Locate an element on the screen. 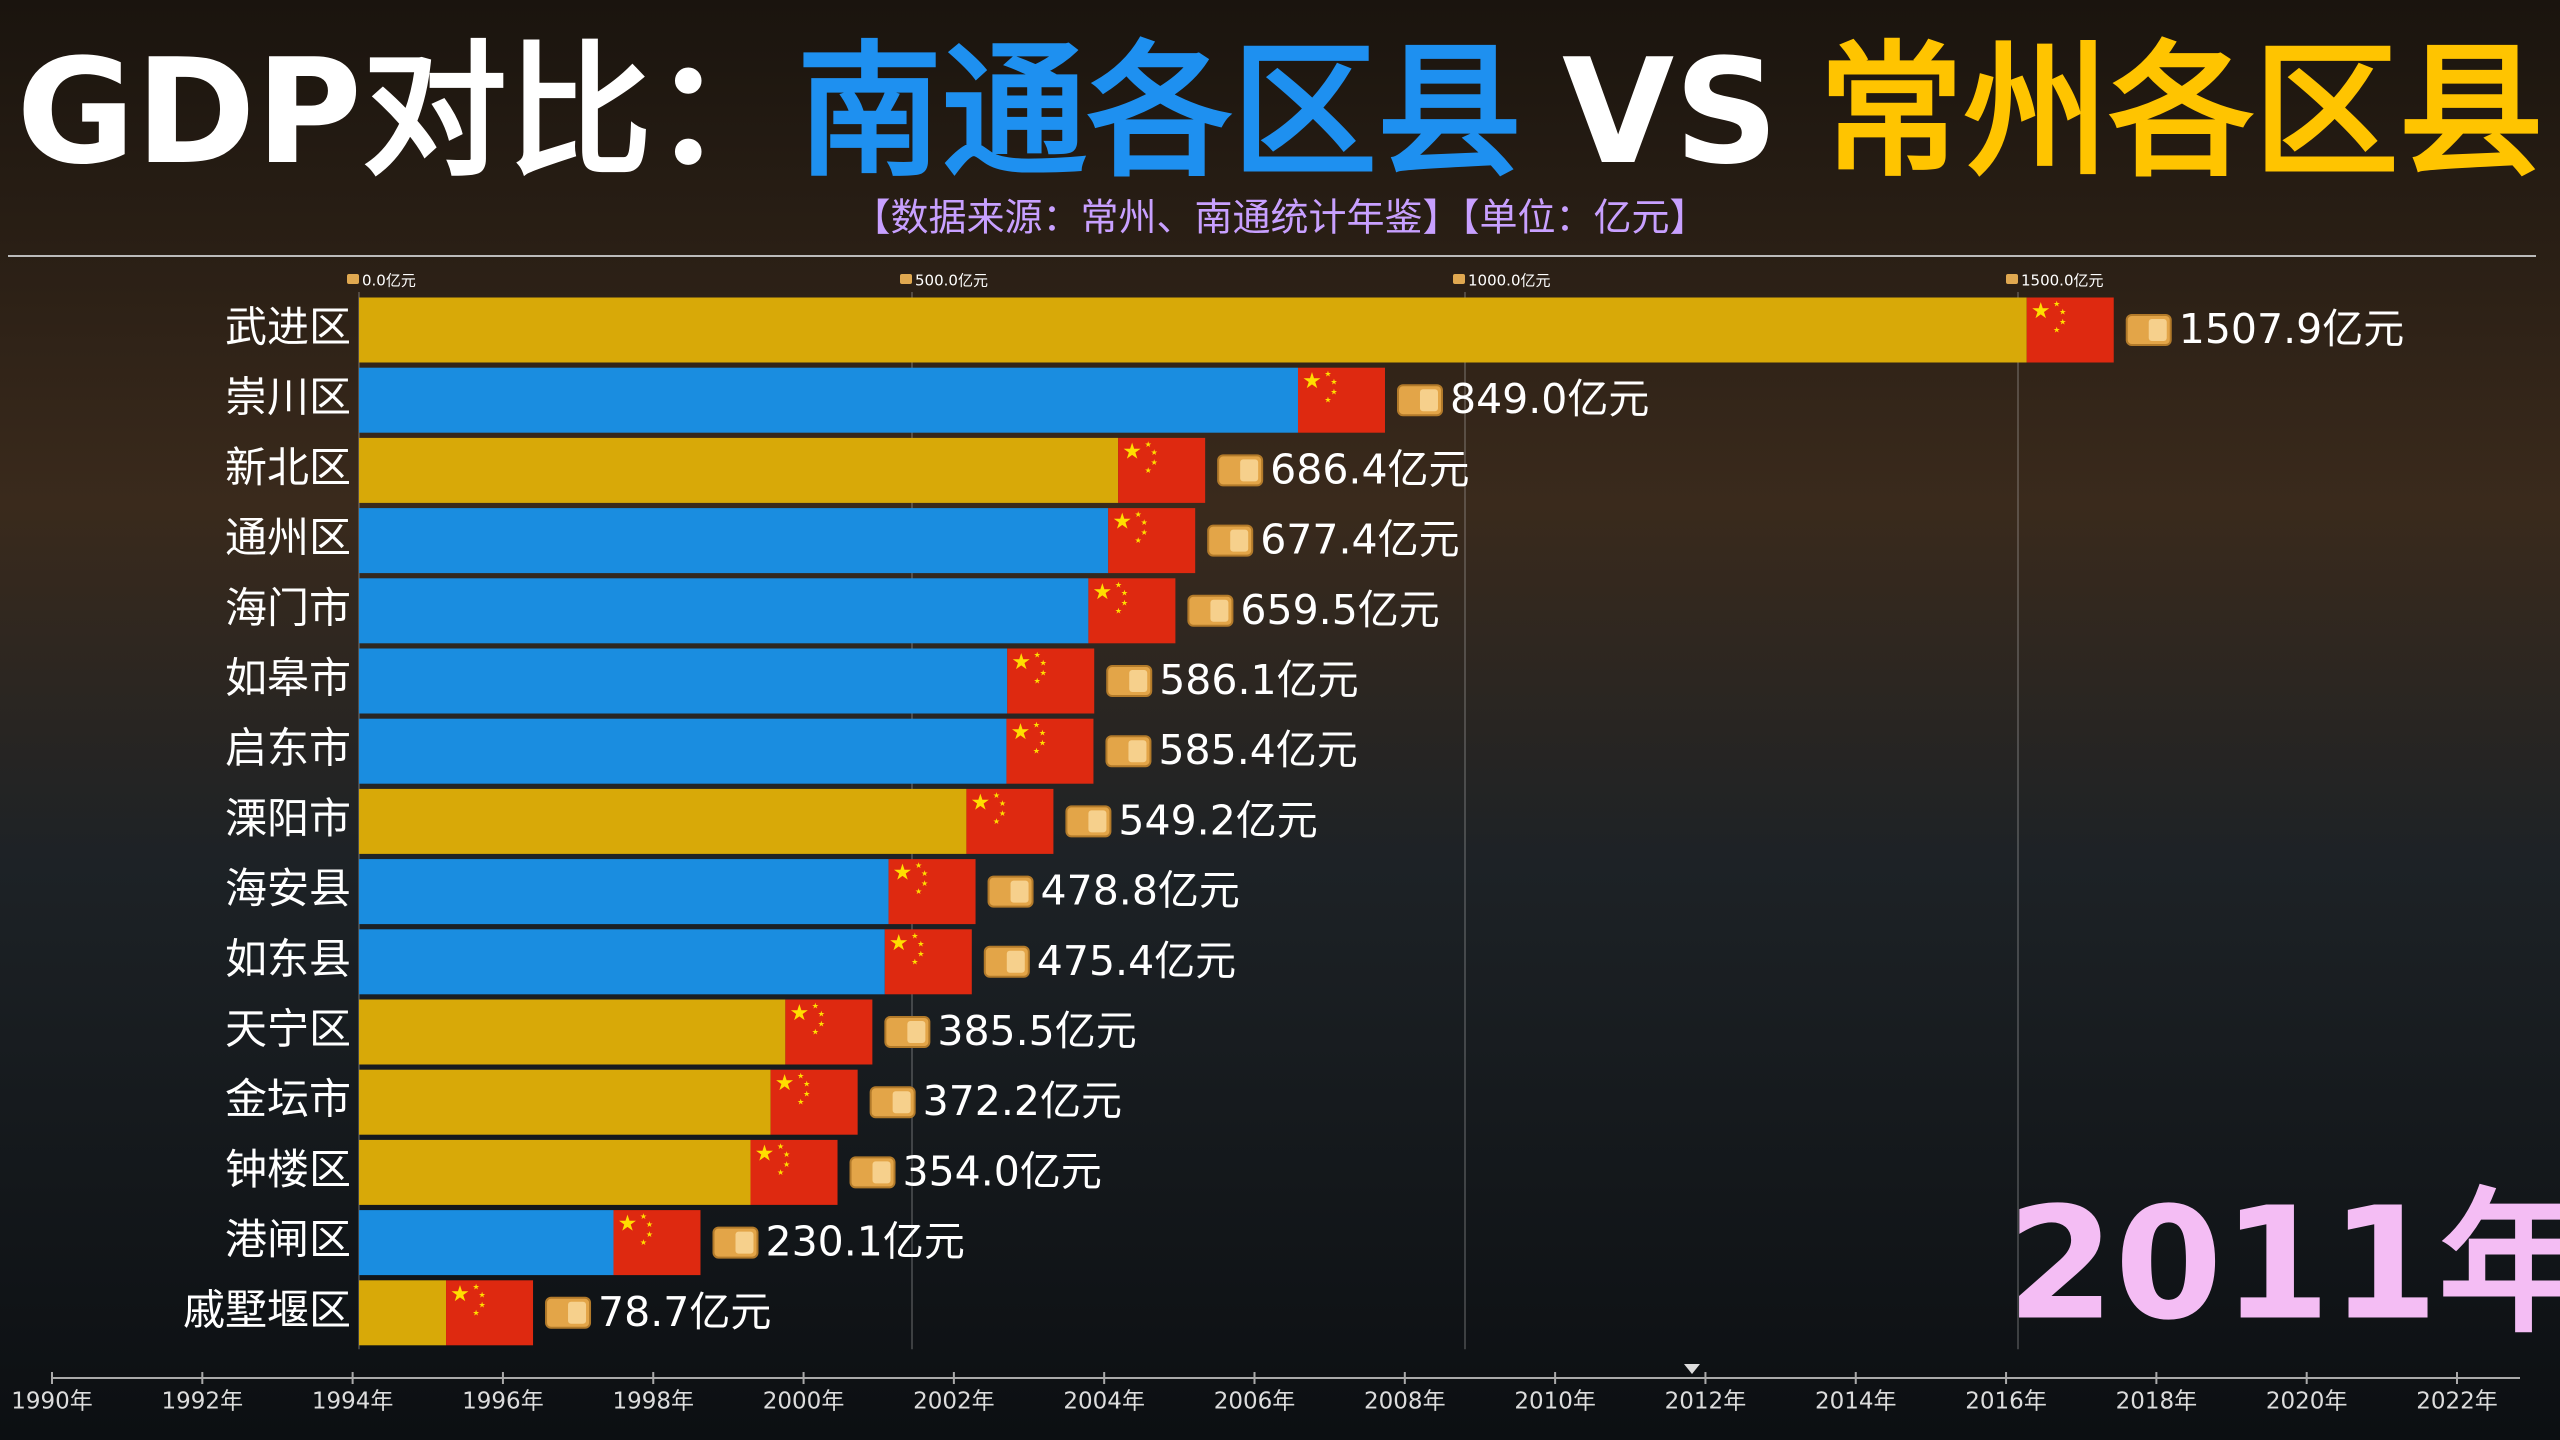 The height and width of the screenshot is (1440, 2560). y-tick-label: 溧阳市 is located at coordinates (288, 818).